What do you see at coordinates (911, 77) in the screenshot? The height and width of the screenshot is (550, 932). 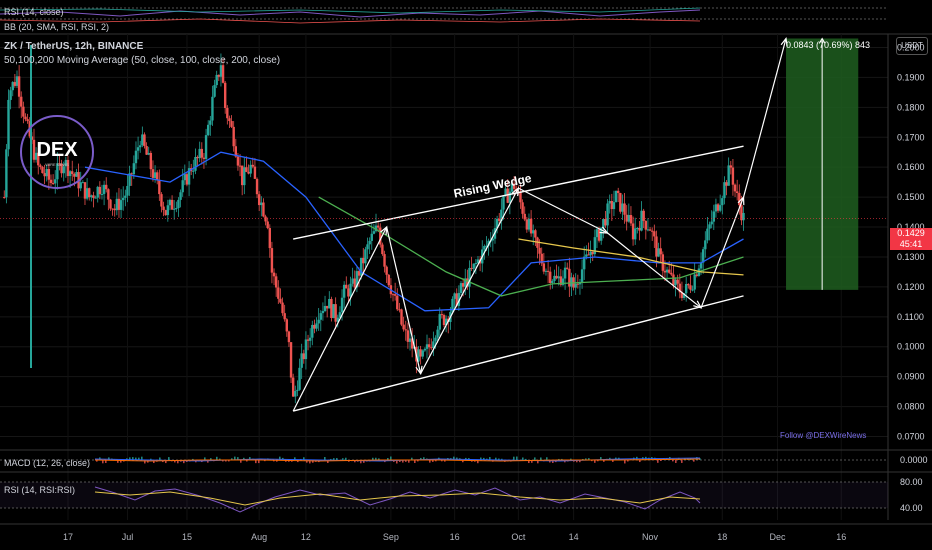 I see `price-tick-label: 0.1900` at bounding box center [911, 77].